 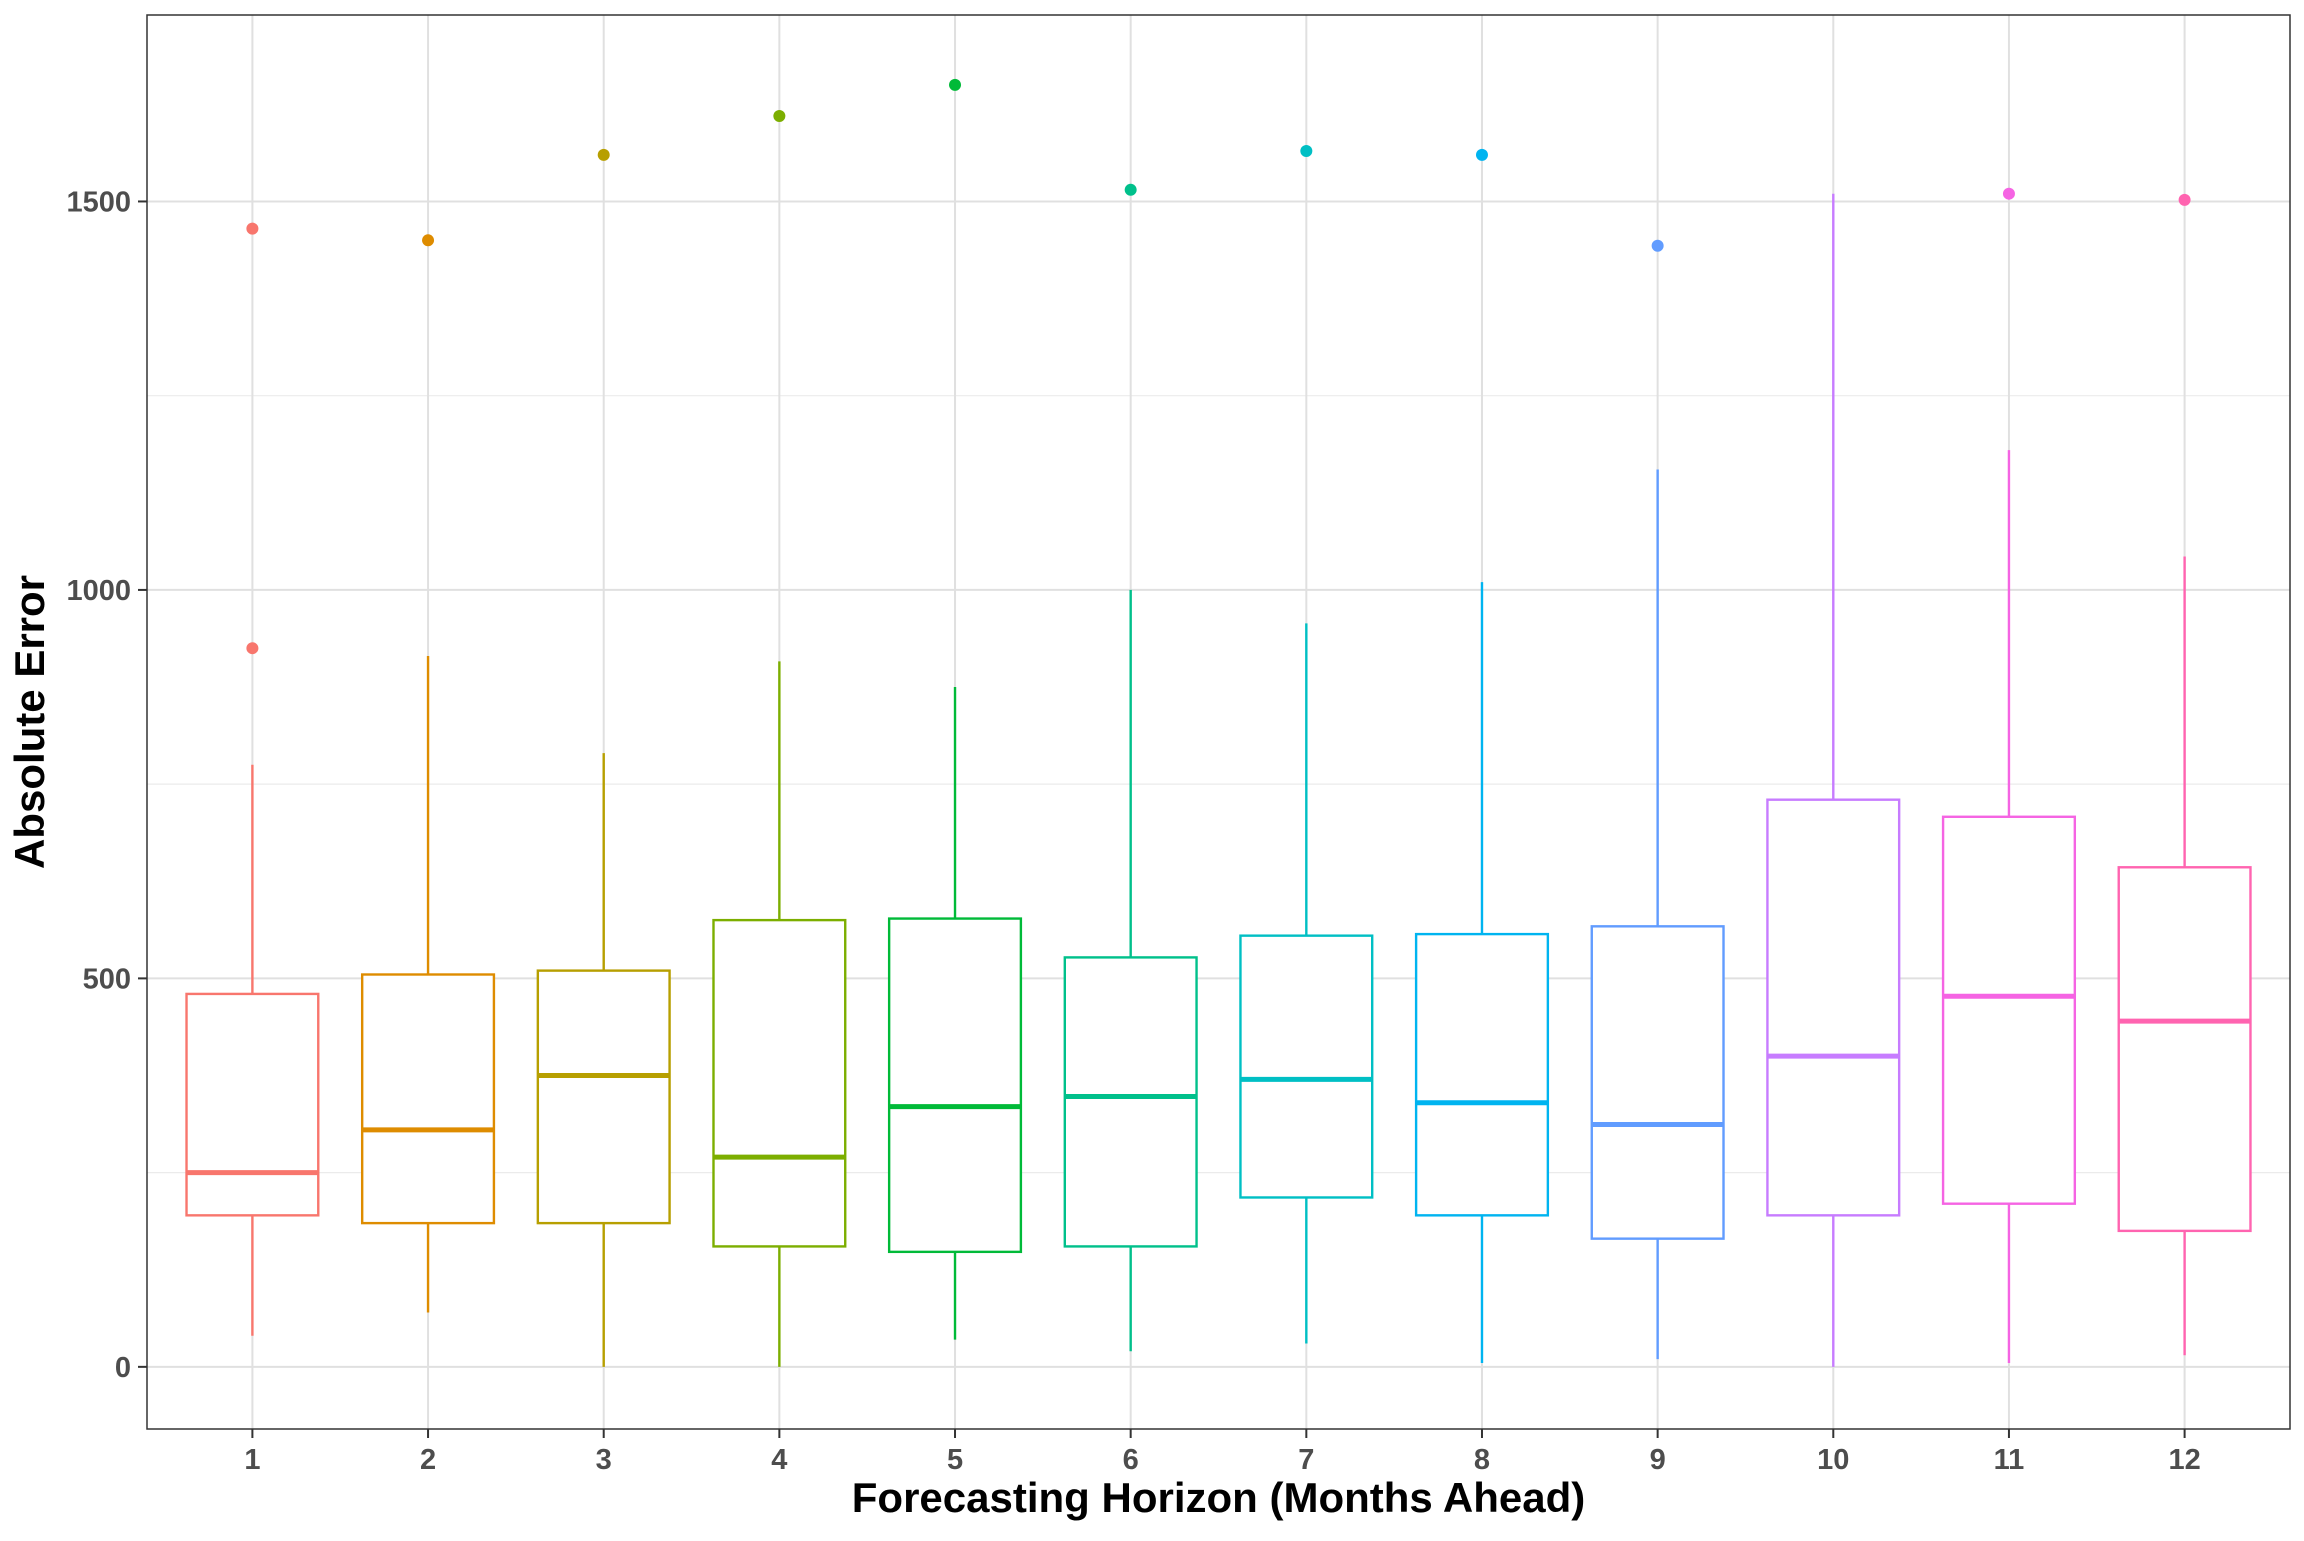 What do you see at coordinates (779, 1460) in the screenshot?
I see `x-tick-label: 4` at bounding box center [779, 1460].